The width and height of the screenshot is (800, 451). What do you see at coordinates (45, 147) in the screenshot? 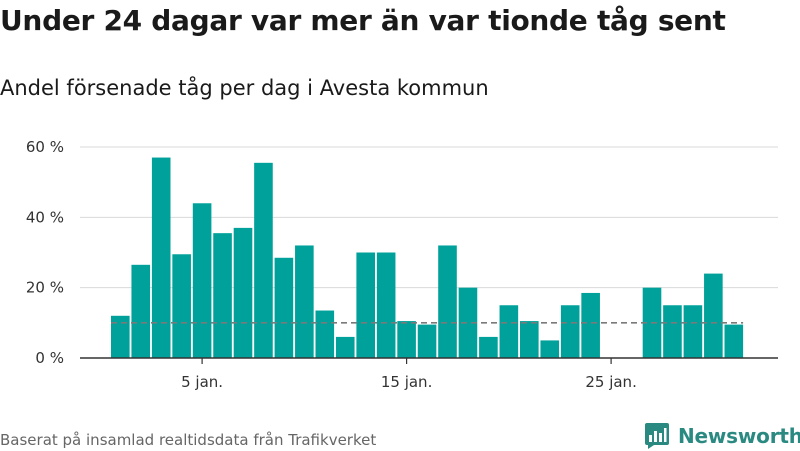
I see `y-tick-label: 60 %` at bounding box center [45, 147].